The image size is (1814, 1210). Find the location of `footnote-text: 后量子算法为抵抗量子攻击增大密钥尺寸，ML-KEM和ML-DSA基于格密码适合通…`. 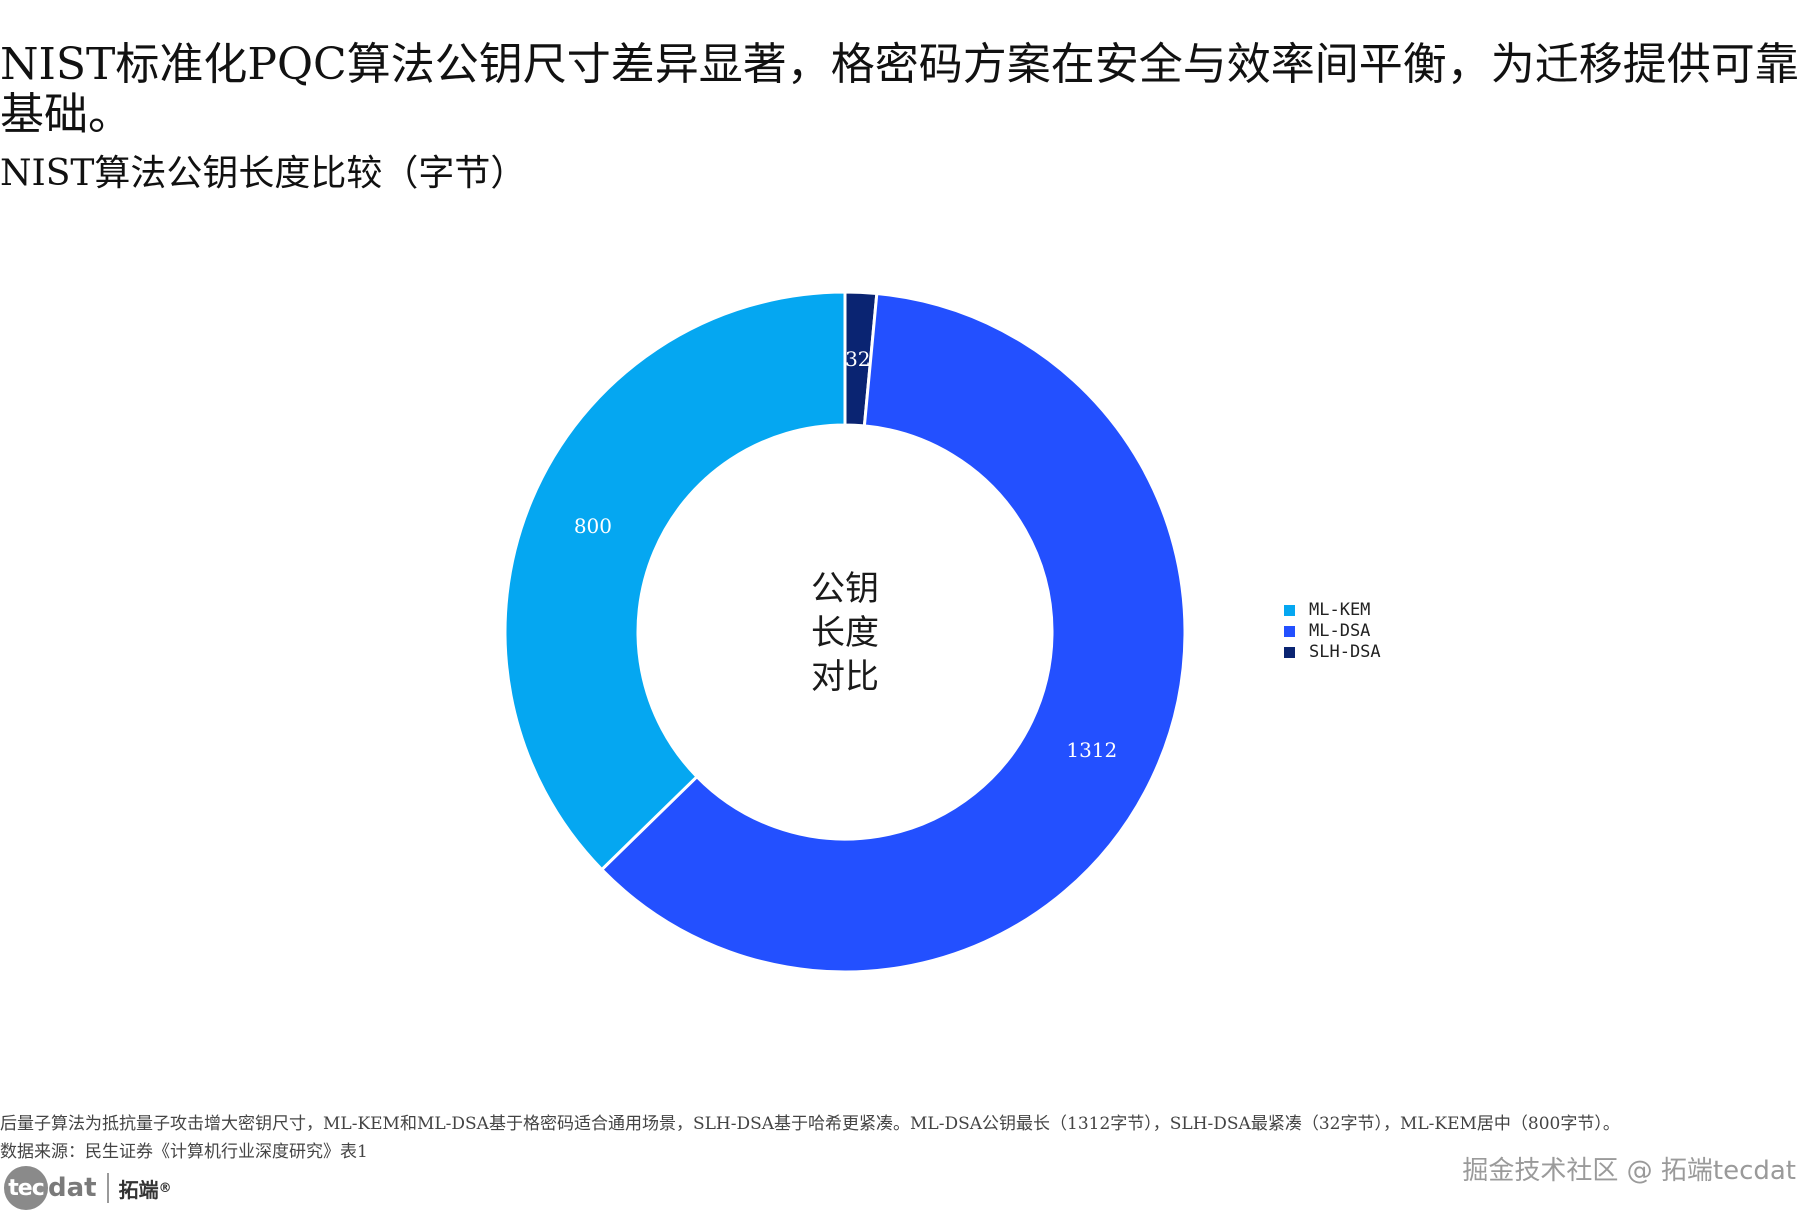

footnote-text: 后量子算法为抵抗量子攻击增大密钥尺寸，ML-KEM和ML-DSA基于格密码适合通… is located at coordinates (810, 1124).